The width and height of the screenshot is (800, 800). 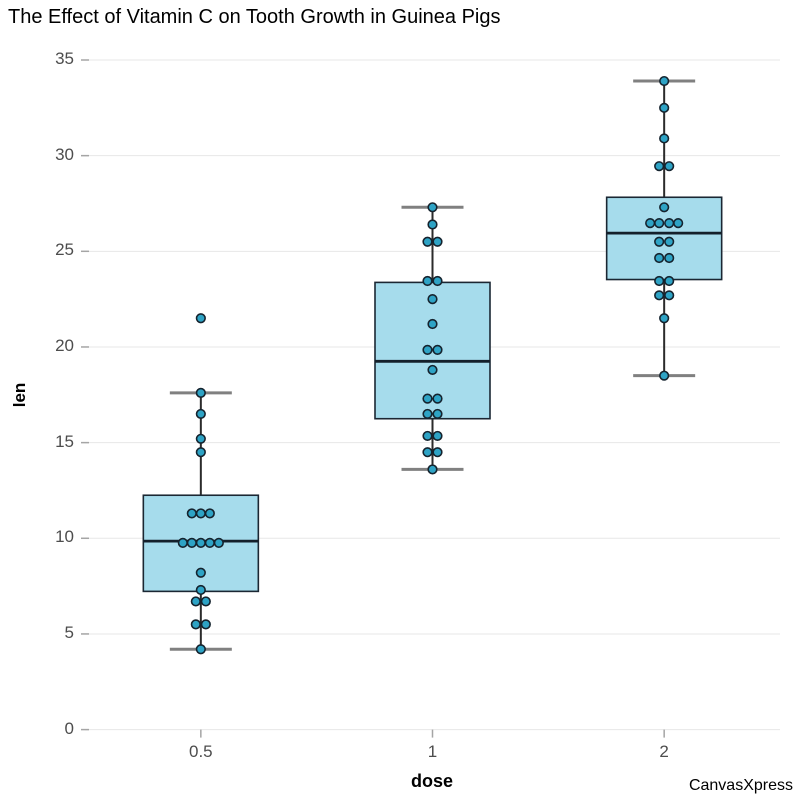 I want to click on x-axis-label: dose, so click(x=431, y=781).